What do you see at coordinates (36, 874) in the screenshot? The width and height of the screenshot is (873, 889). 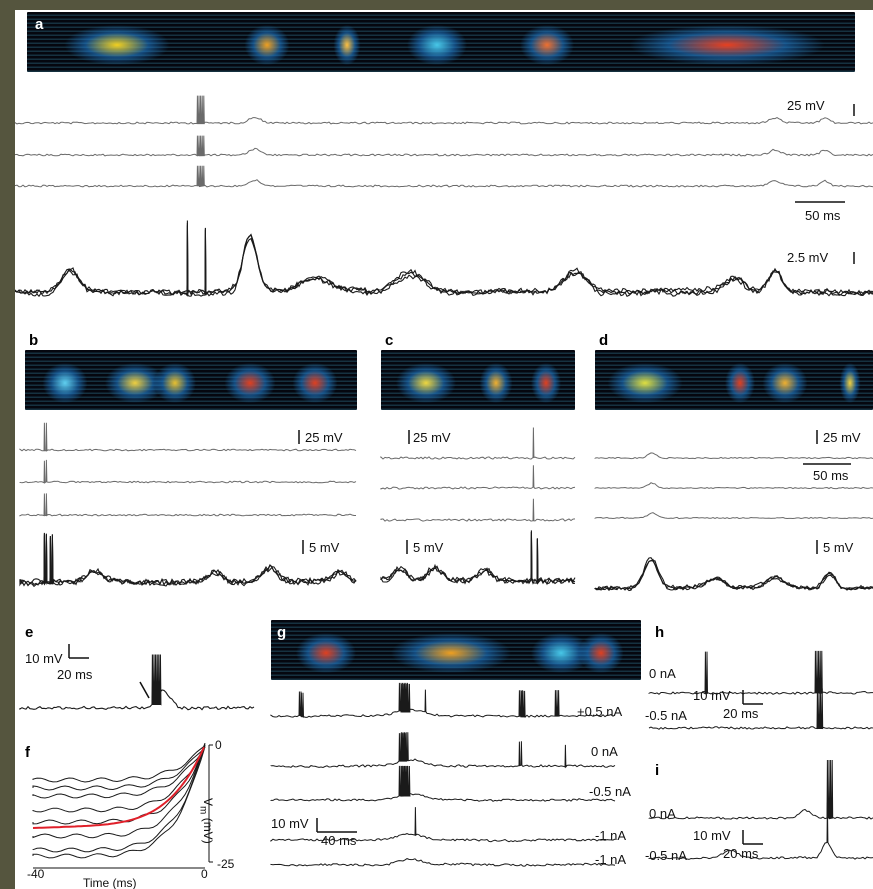 I see `f-xtick-neg40: -40` at bounding box center [36, 874].